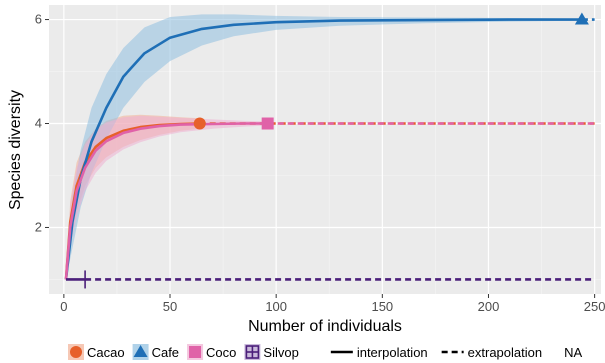 The width and height of the screenshot is (605, 363). I want to click on legend-marker-cacao, so click(76, 352).